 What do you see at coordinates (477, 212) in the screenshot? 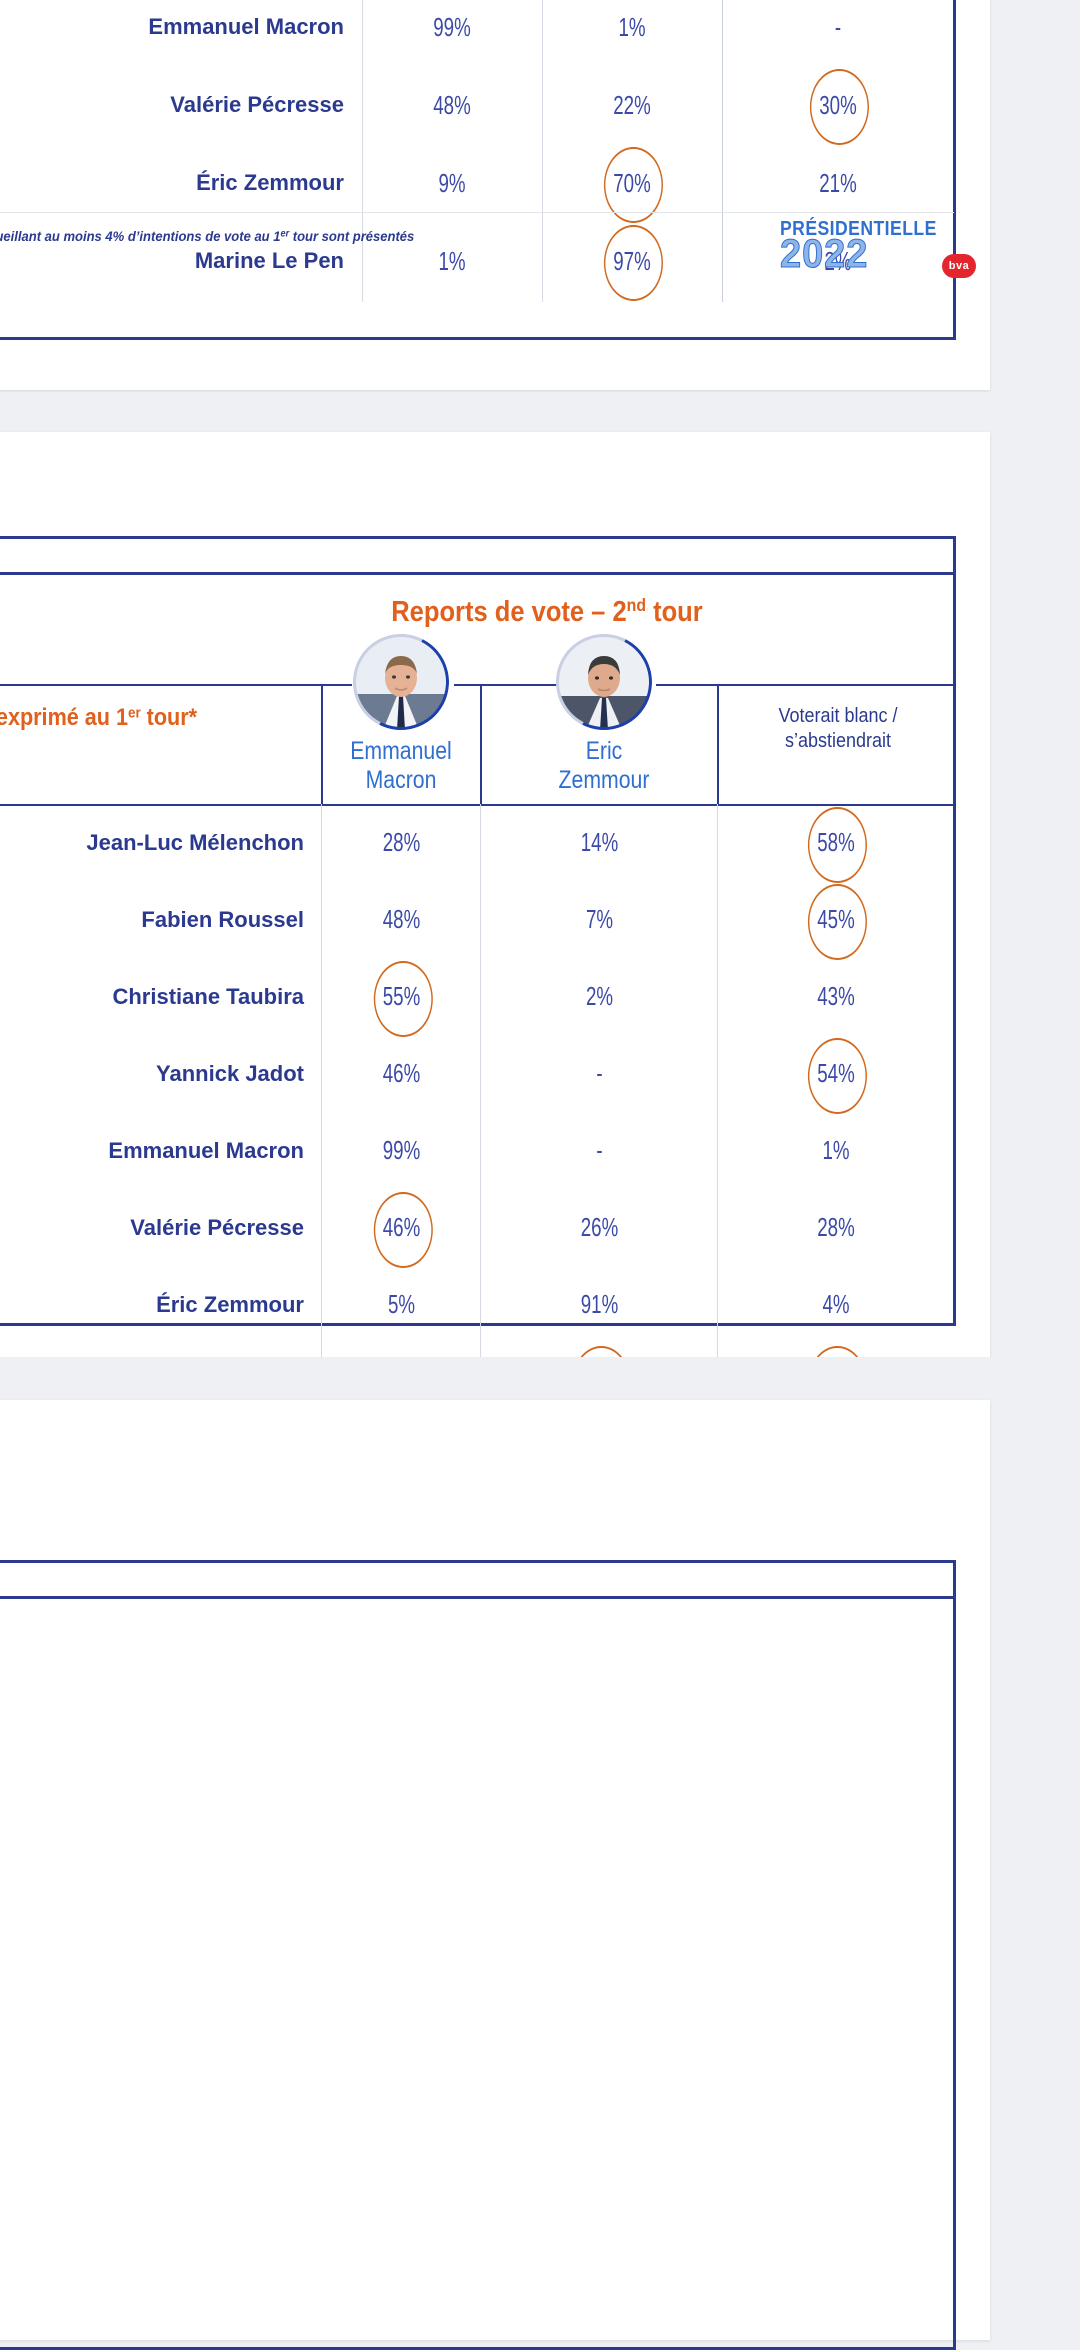
I see `table-bottom-rule` at bounding box center [477, 212].